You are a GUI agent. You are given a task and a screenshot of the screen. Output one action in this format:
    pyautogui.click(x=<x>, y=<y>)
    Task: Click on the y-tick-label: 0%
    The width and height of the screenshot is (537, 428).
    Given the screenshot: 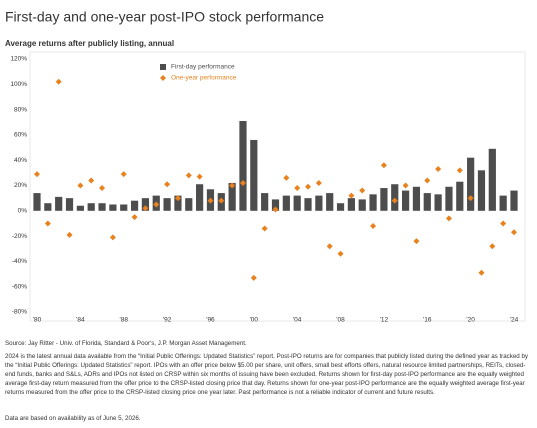 What is the action you would take?
    pyautogui.click(x=23, y=211)
    